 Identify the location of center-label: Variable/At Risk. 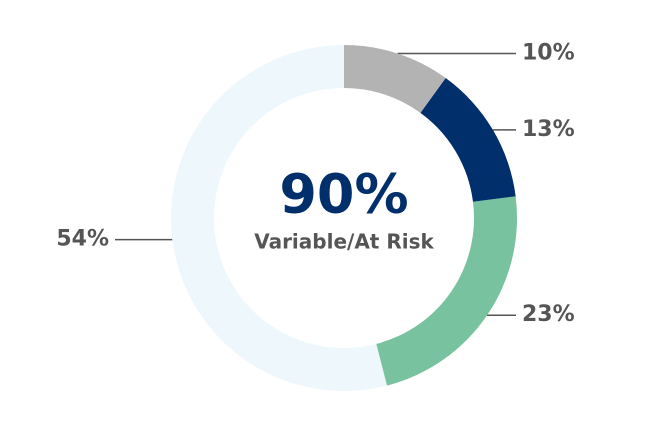
(344, 242).